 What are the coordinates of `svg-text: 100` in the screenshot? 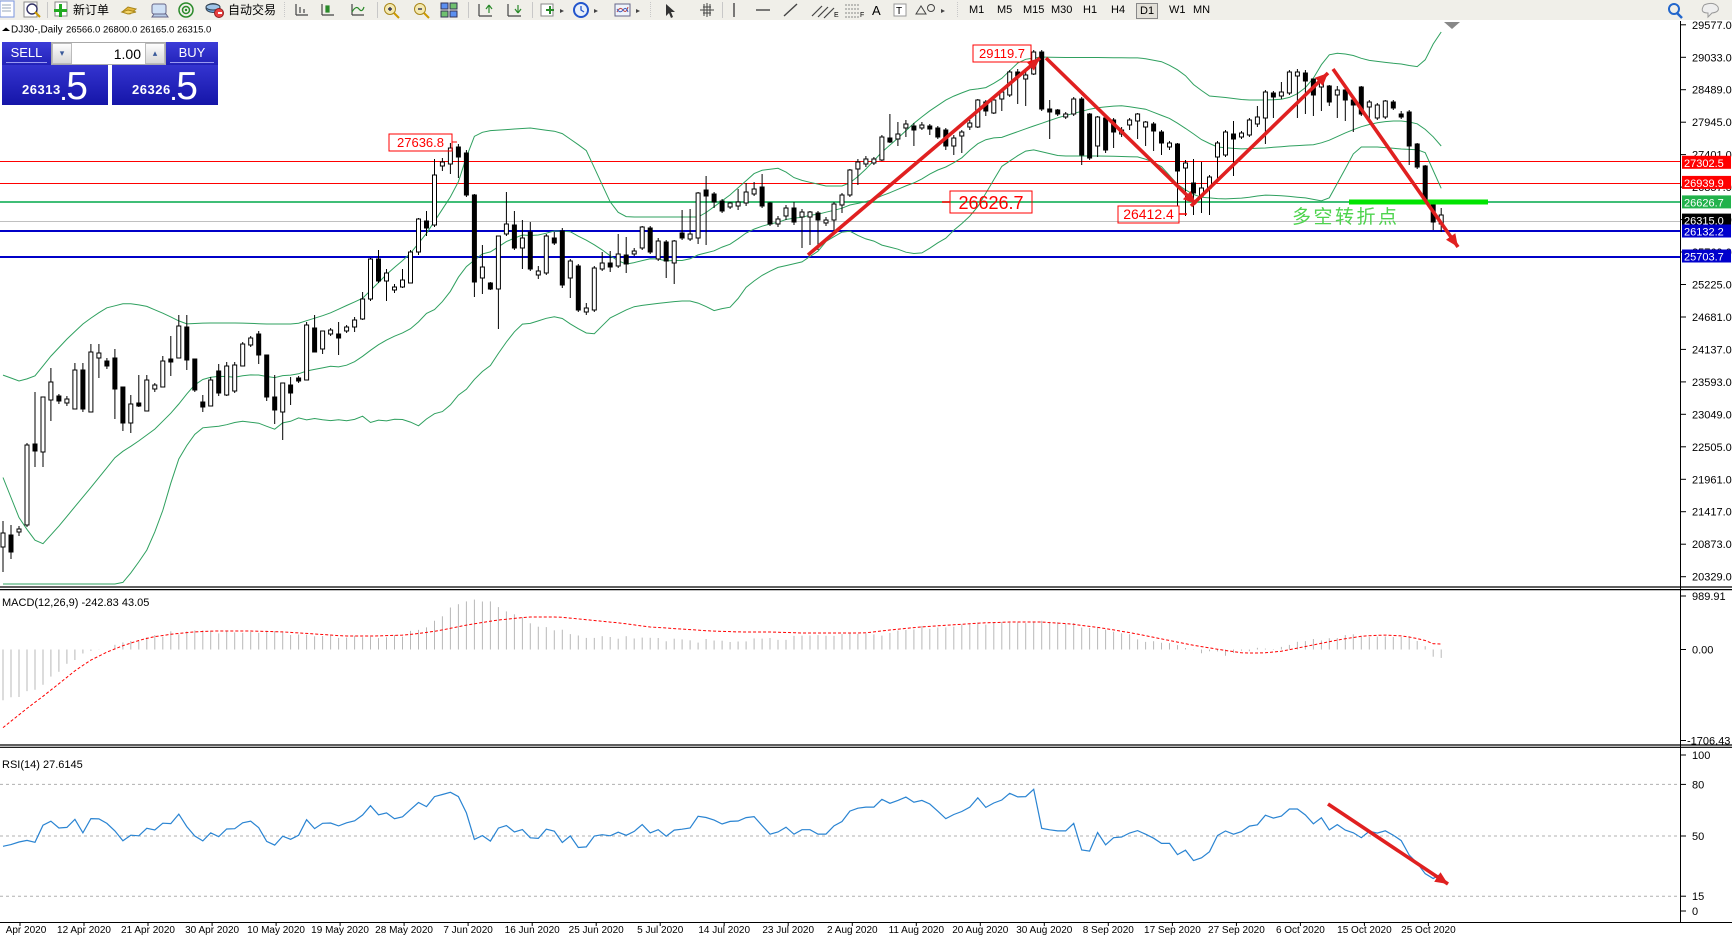 It's located at (1701, 756).